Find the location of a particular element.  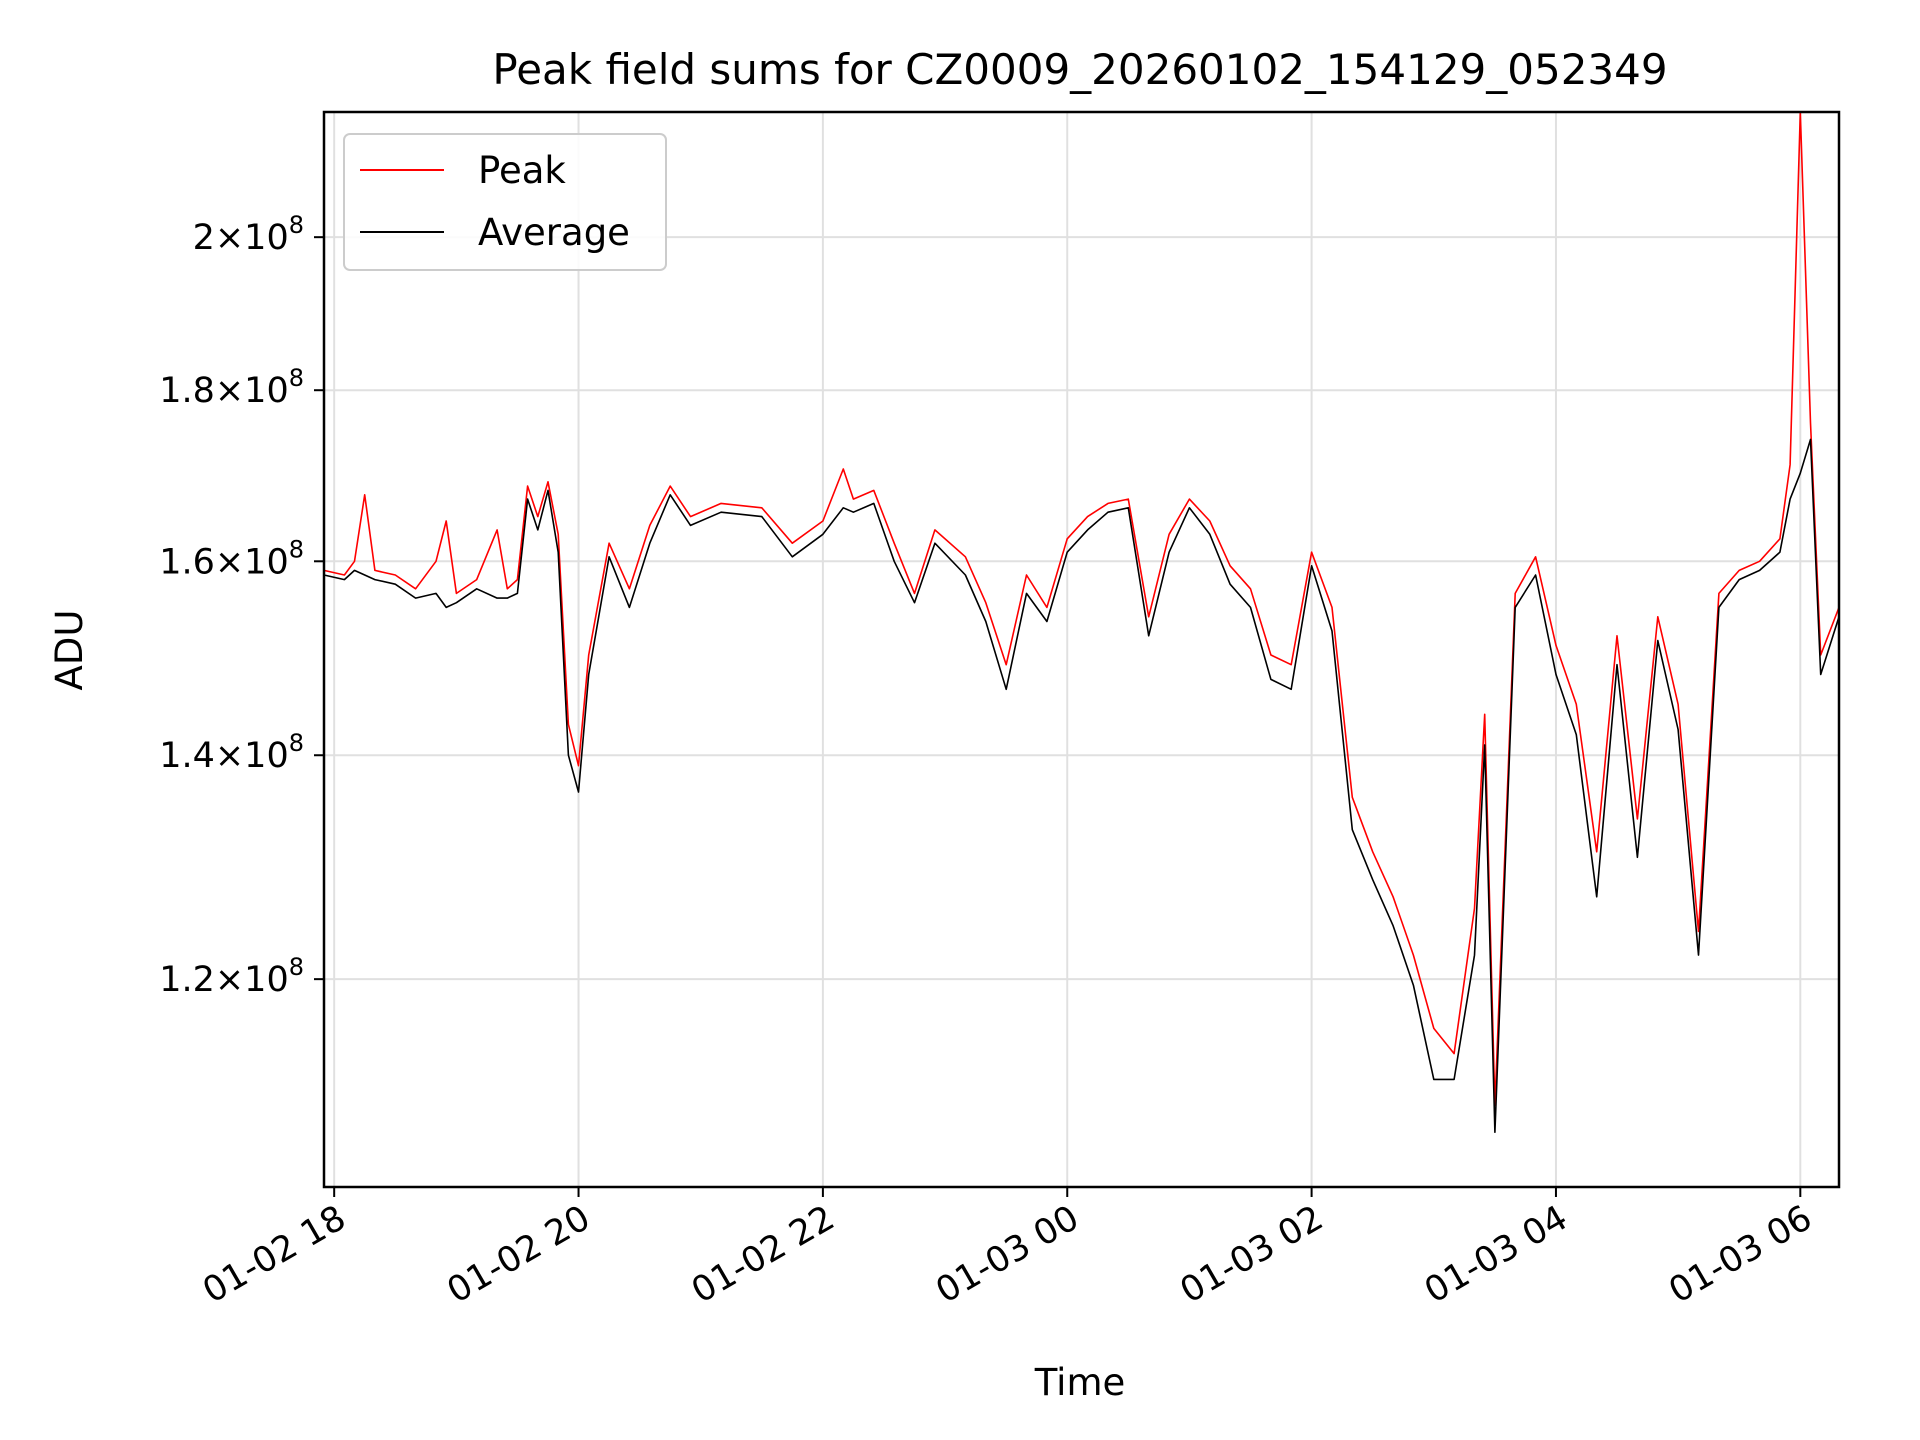

y-tick-label: 1.2×108 is located at coordinates (231, 976).